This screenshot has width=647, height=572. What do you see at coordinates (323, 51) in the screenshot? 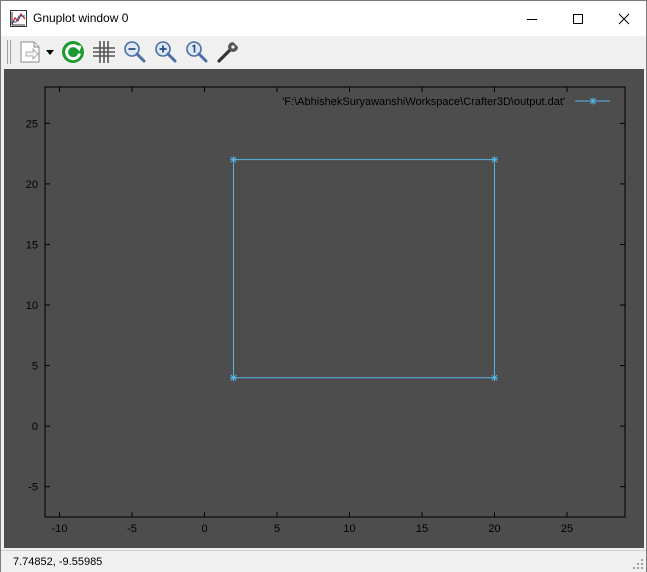
I see `toolbar` at bounding box center [323, 51].